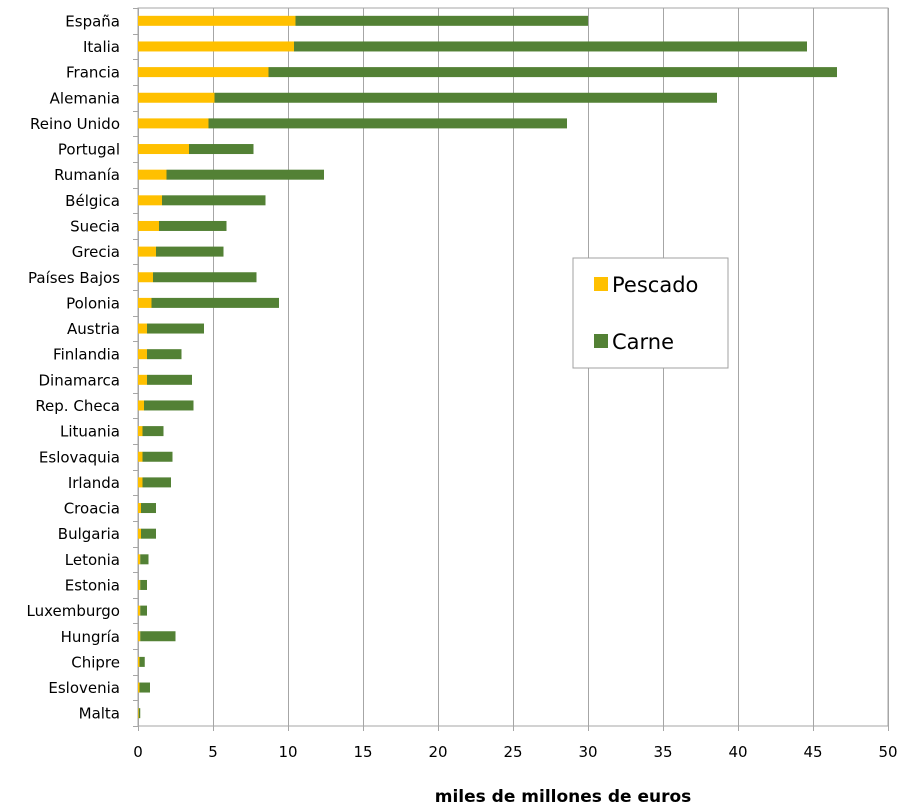 The width and height of the screenshot is (920, 810). What do you see at coordinates (74, 611) in the screenshot?
I see `y-tick-label: Luxemburgo` at bounding box center [74, 611].